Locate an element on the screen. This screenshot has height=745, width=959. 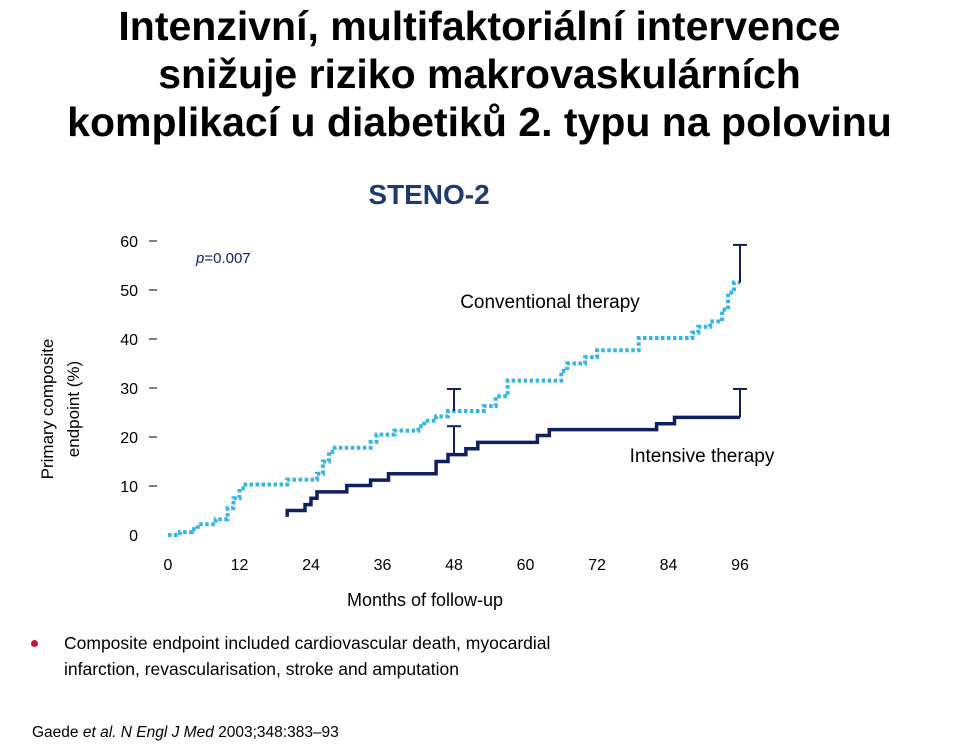
pvalue-prefix: p is located at coordinates (199, 258).